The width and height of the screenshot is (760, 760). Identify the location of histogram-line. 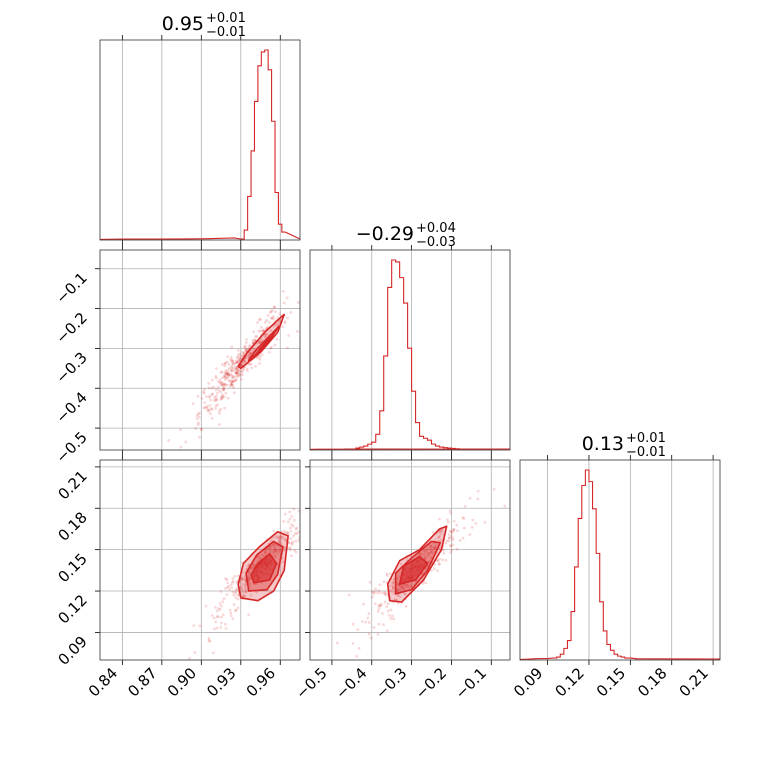
(620, 564).